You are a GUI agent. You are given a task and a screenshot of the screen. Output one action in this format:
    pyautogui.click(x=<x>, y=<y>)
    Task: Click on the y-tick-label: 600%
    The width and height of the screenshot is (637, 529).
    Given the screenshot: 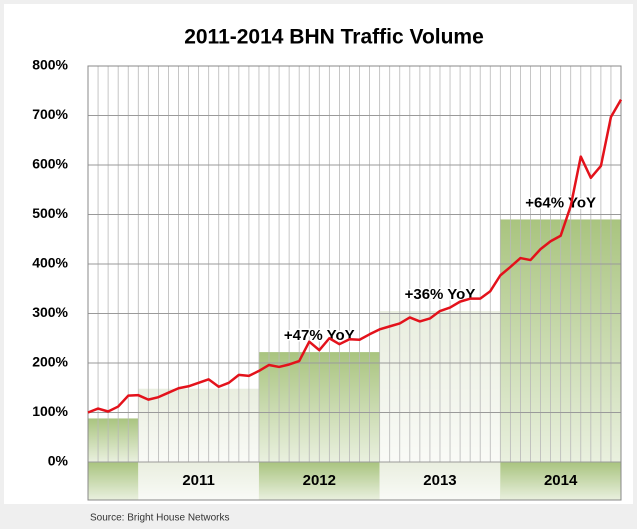 What is the action you would take?
    pyautogui.click(x=50, y=164)
    